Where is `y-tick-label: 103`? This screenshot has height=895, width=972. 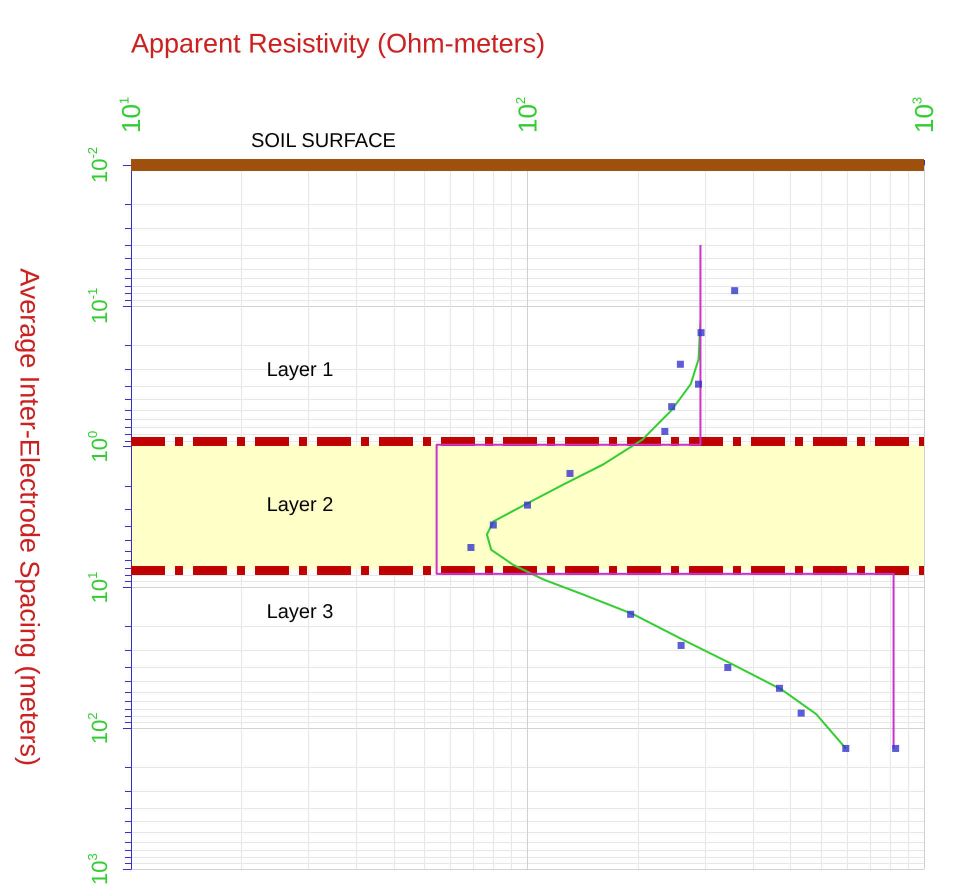
y-tick-label: 103 is located at coordinates (98, 869).